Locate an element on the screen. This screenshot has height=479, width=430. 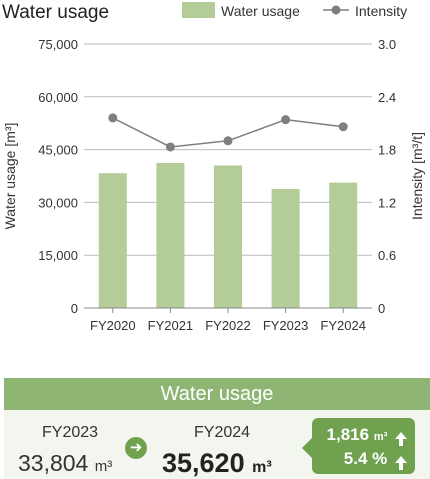
y-tick-label: 15,000 is located at coordinates (58, 255).